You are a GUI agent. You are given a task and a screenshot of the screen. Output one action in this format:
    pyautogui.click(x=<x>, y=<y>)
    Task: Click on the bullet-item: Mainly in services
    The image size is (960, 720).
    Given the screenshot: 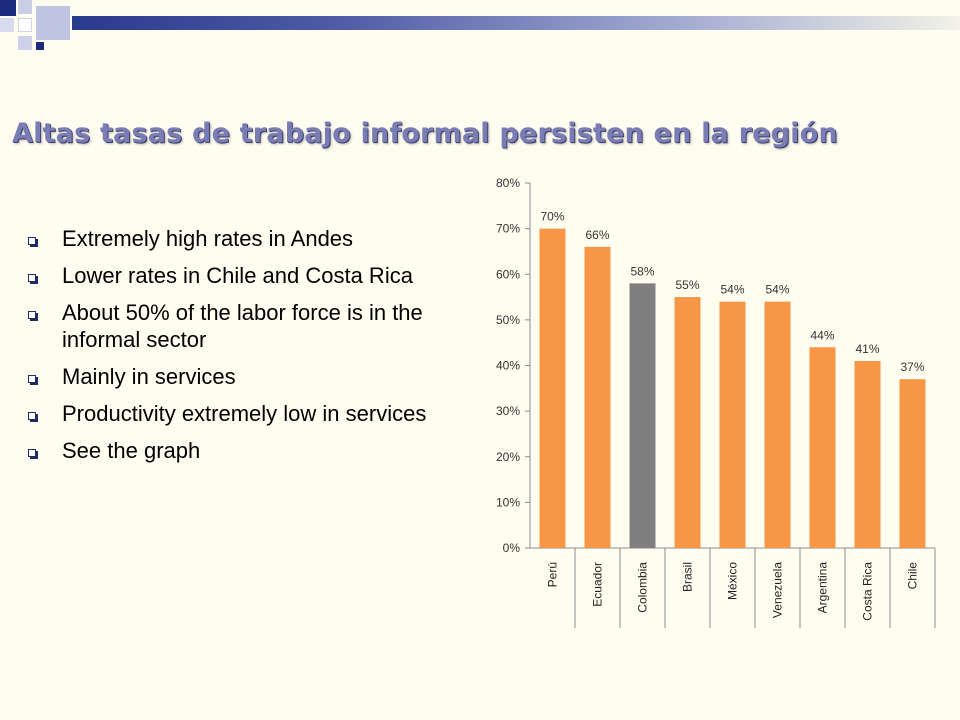 What is the action you would take?
    pyautogui.click(x=233, y=376)
    